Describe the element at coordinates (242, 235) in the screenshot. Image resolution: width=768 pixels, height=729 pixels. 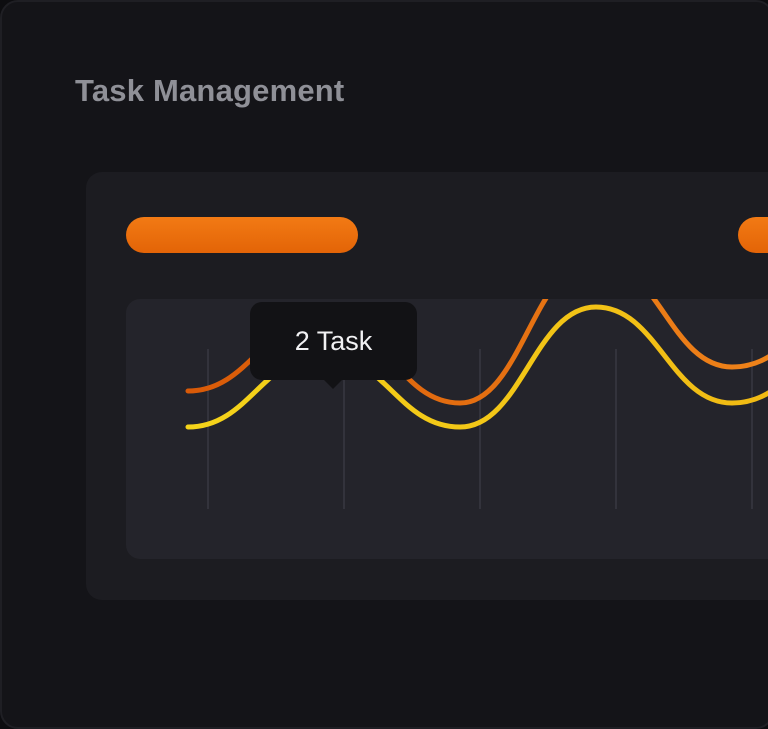
I see `filter-pill-primary` at that location.